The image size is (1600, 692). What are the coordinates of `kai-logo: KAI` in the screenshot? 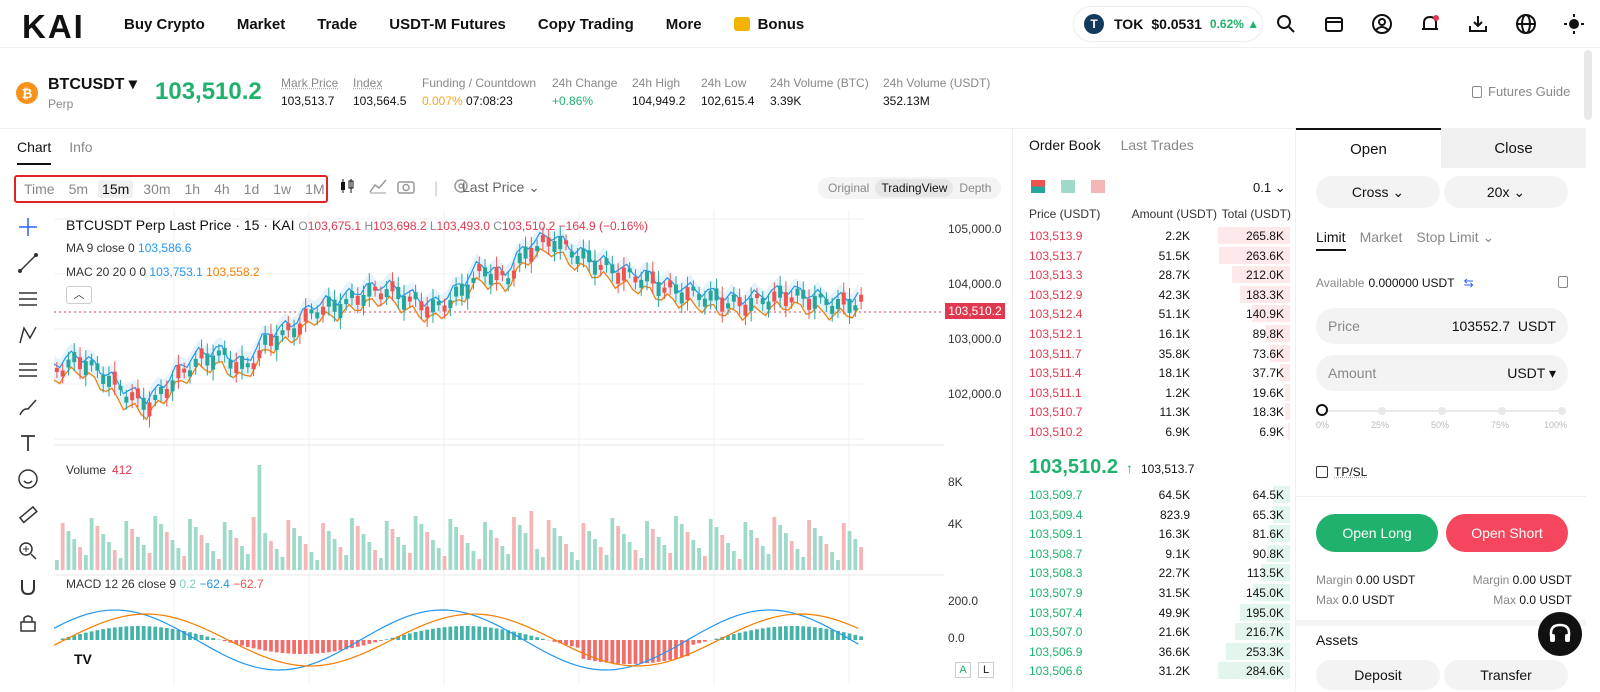 It's located at (53, 27).